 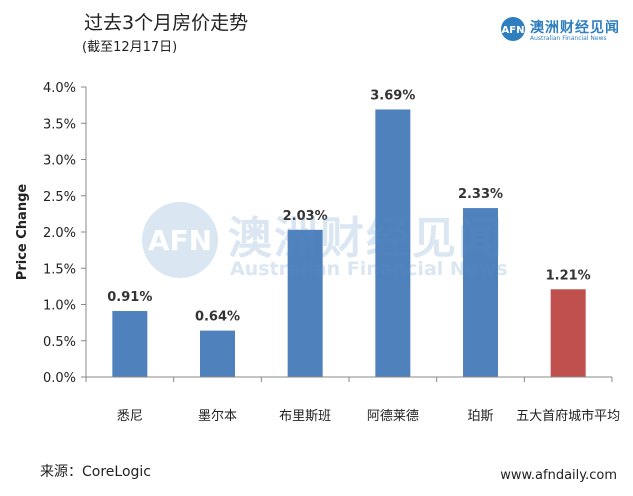 I want to click on svg-text: AFN, so click(x=513, y=30).